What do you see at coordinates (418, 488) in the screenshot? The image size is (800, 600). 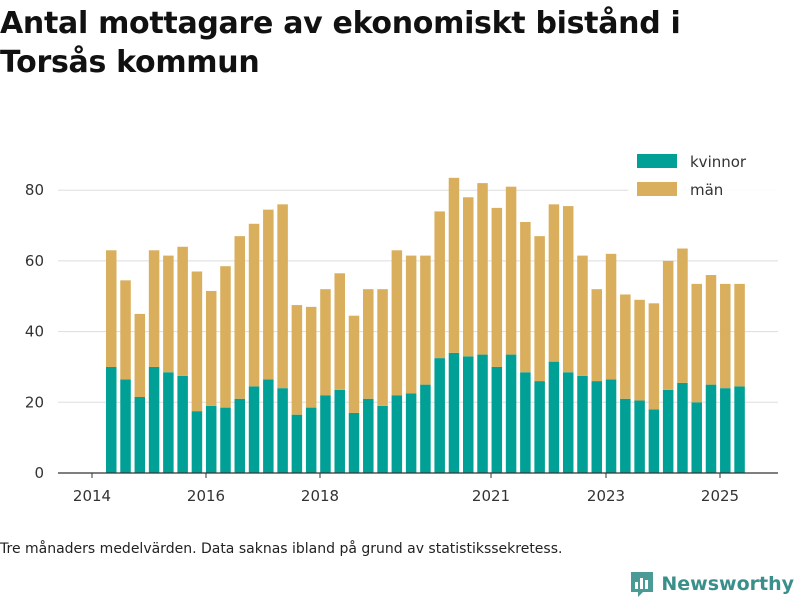 I see `x-axis: 2014 2016 2018 2021 2023 2025` at bounding box center [418, 488].